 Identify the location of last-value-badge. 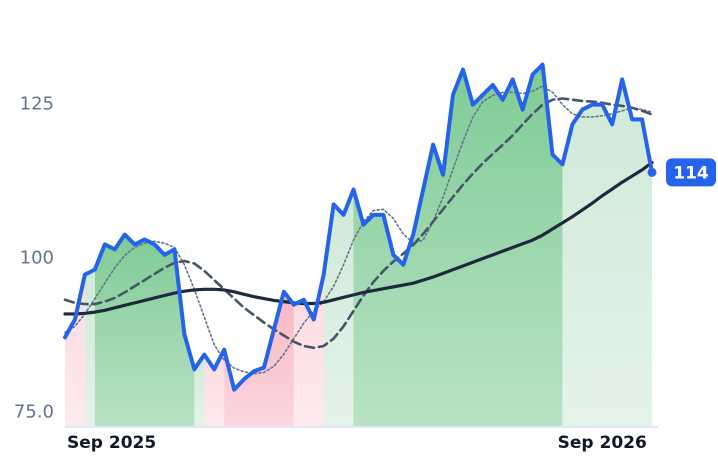
(691, 172).